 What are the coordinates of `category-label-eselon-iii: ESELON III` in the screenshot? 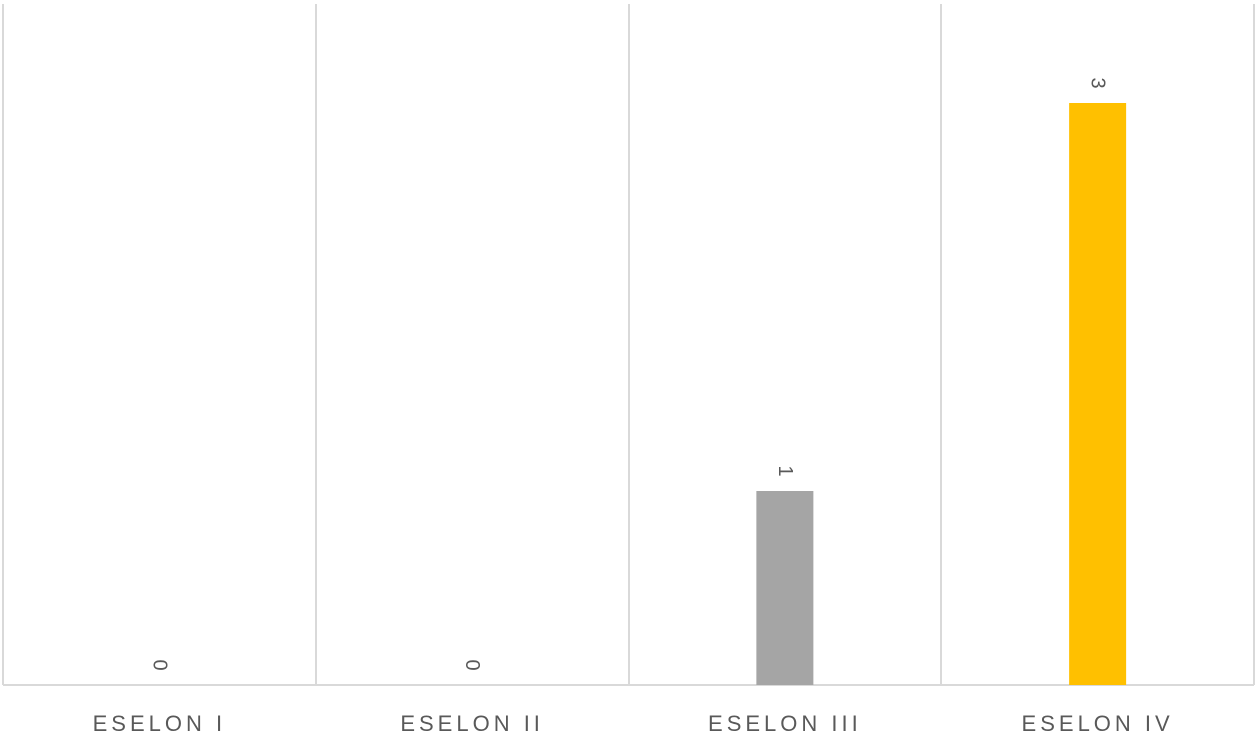 It's located at (785, 723).